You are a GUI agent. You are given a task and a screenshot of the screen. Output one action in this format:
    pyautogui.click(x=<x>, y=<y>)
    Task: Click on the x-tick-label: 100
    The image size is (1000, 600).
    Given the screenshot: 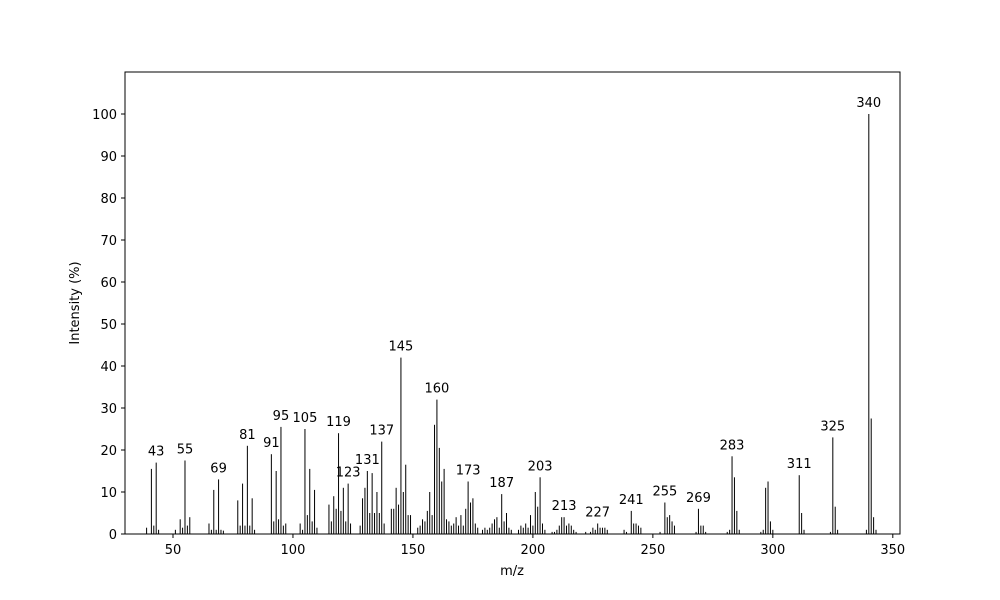 What is the action you would take?
    pyautogui.click(x=293, y=550)
    